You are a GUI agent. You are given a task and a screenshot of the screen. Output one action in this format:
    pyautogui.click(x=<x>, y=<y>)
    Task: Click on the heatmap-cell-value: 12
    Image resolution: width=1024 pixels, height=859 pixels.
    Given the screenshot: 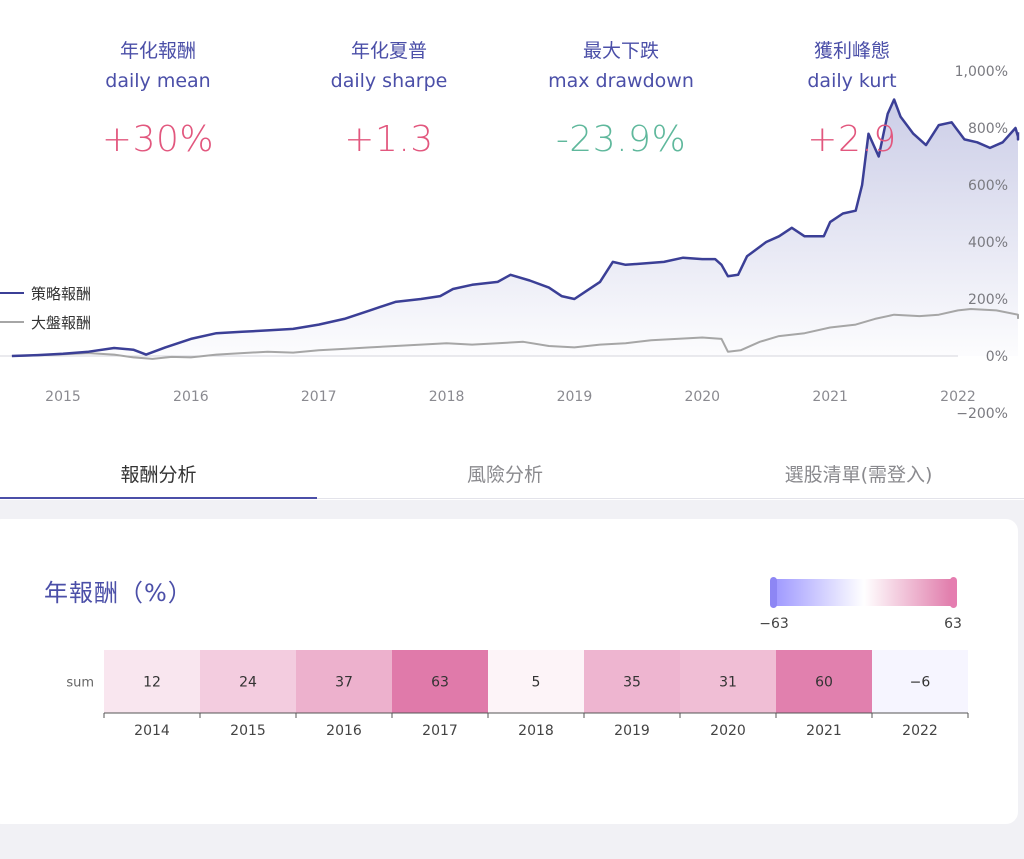 What is the action you would take?
    pyautogui.click(x=152, y=683)
    